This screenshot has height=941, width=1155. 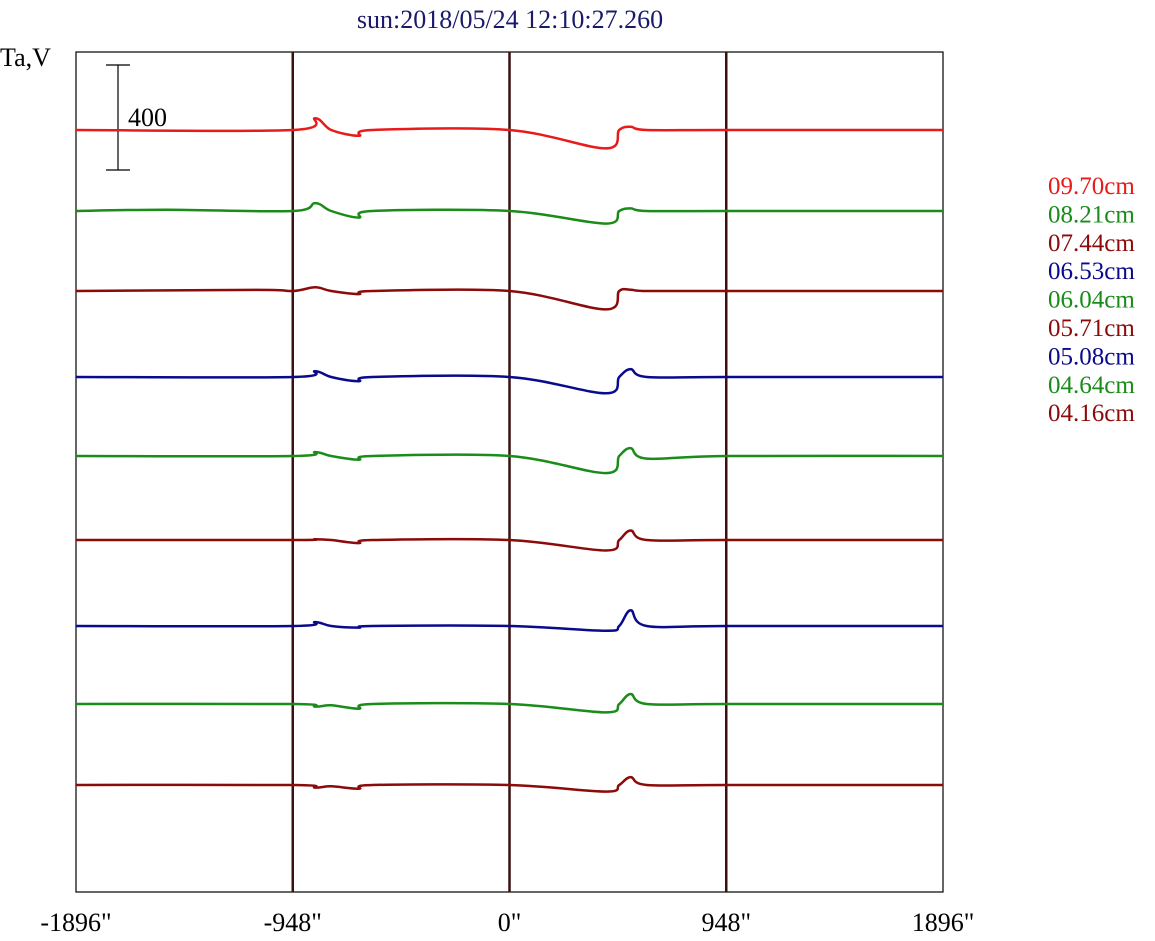 What do you see at coordinates (510, 19) in the screenshot?
I see `chart-title: sun:2018/05/24 12:10:27.260` at bounding box center [510, 19].